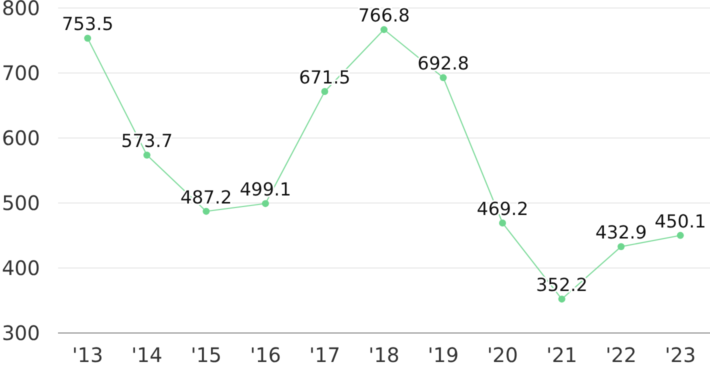 This screenshot has height=371, width=710. Describe the element at coordinates (88, 355) in the screenshot. I see `x-tick-label: '13` at that location.